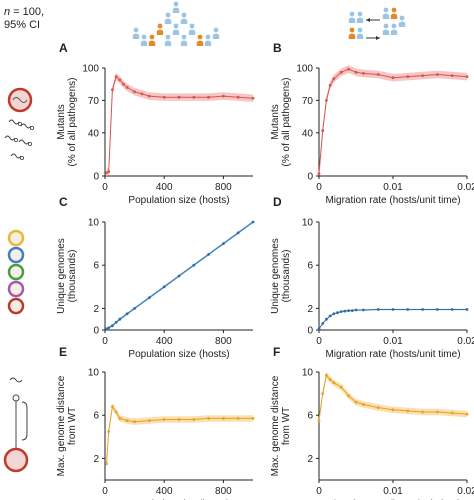 The width and height of the screenshot is (474, 500). Describe the element at coordinates (14, 122) in the screenshot. I see `pathogen-icon` at that location.